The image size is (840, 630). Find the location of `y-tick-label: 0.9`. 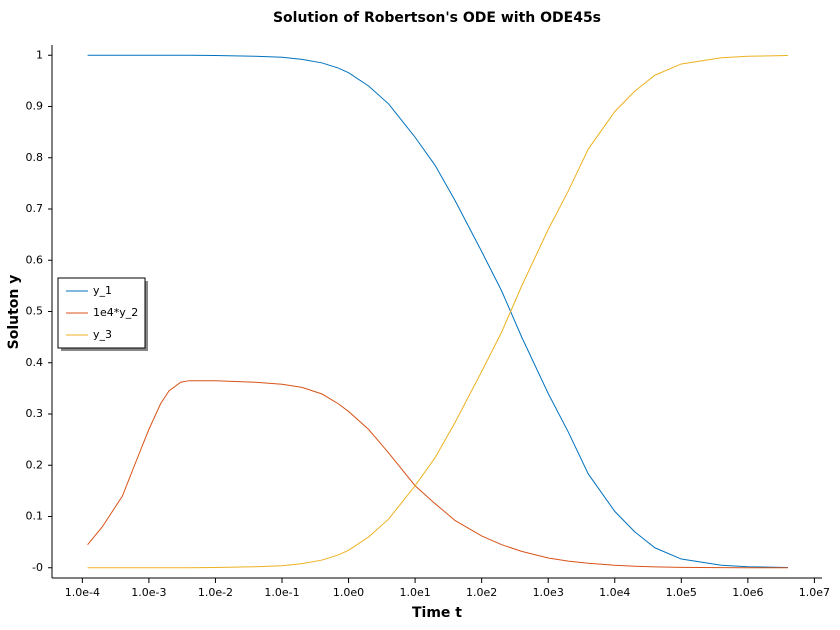

y-tick-label: 0.9 is located at coordinates (35, 106).